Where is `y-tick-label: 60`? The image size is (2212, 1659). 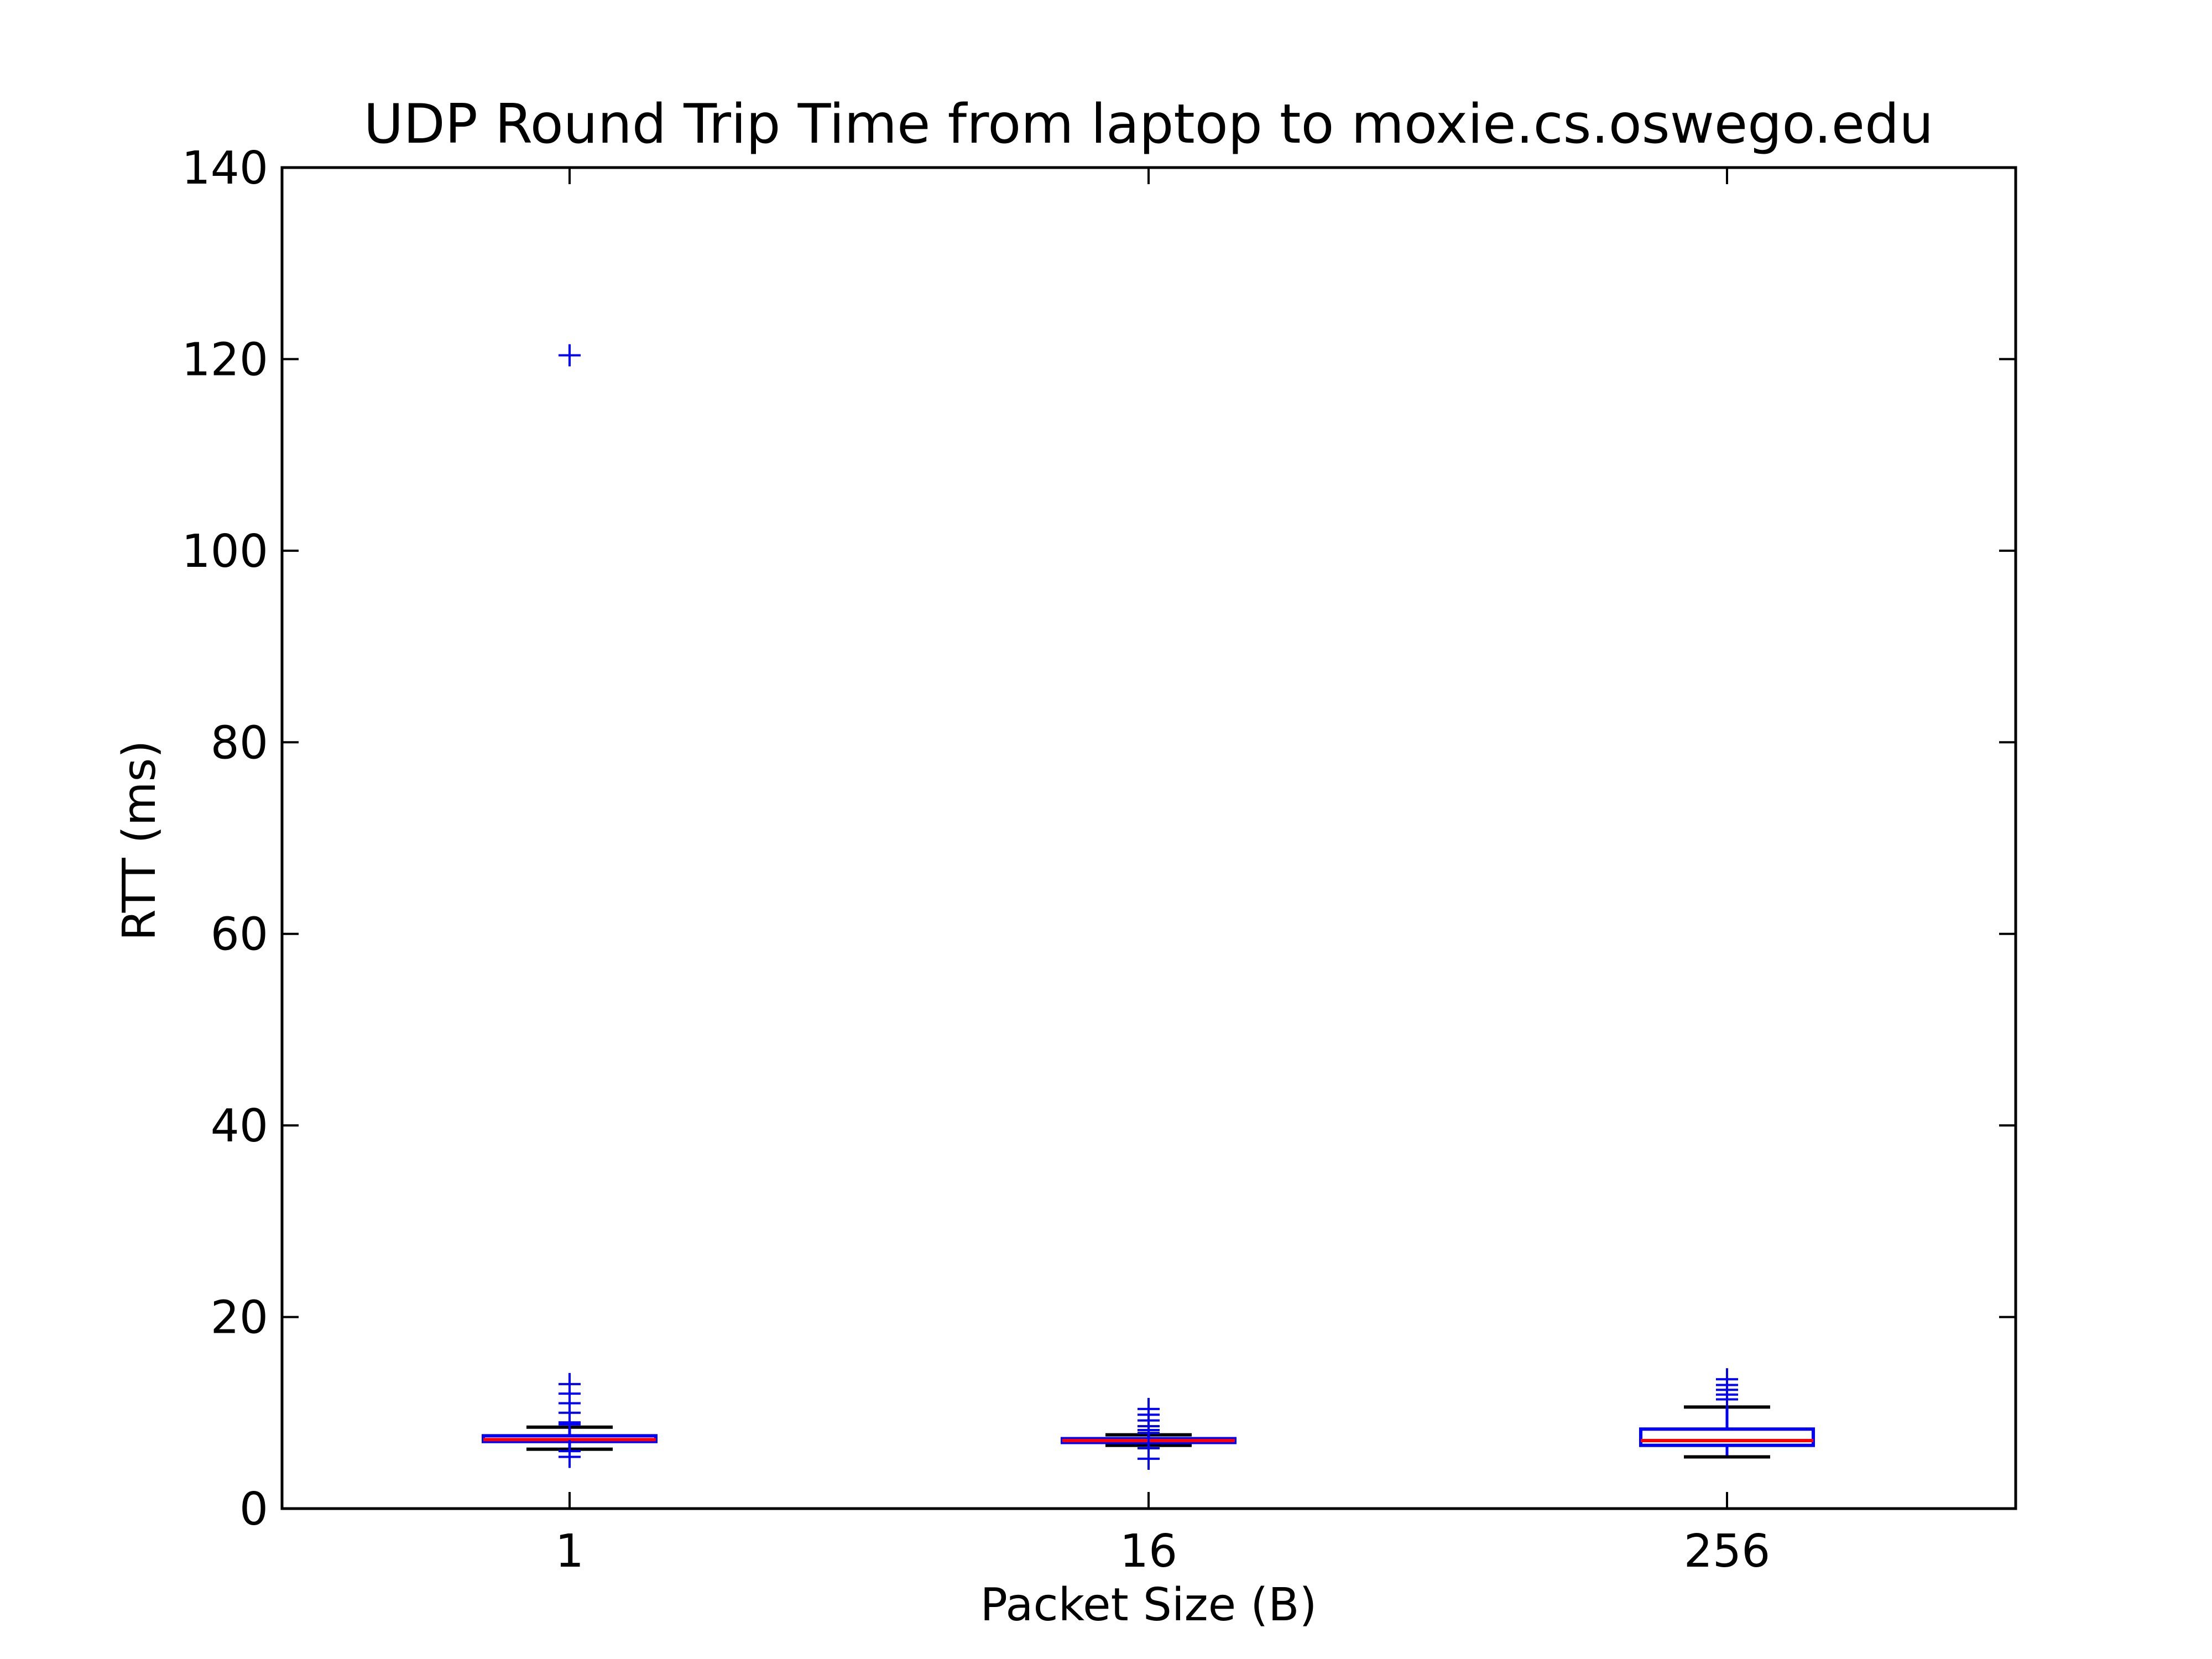 y-tick-label: 60 is located at coordinates (240, 935).